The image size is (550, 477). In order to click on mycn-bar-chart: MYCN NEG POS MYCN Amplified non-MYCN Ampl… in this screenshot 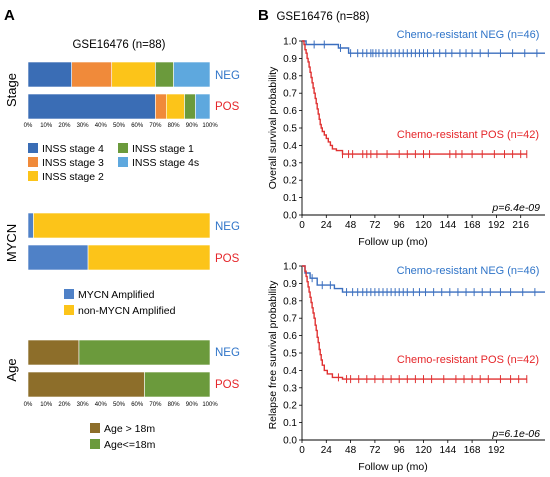, I will do `click(122, 264)`.